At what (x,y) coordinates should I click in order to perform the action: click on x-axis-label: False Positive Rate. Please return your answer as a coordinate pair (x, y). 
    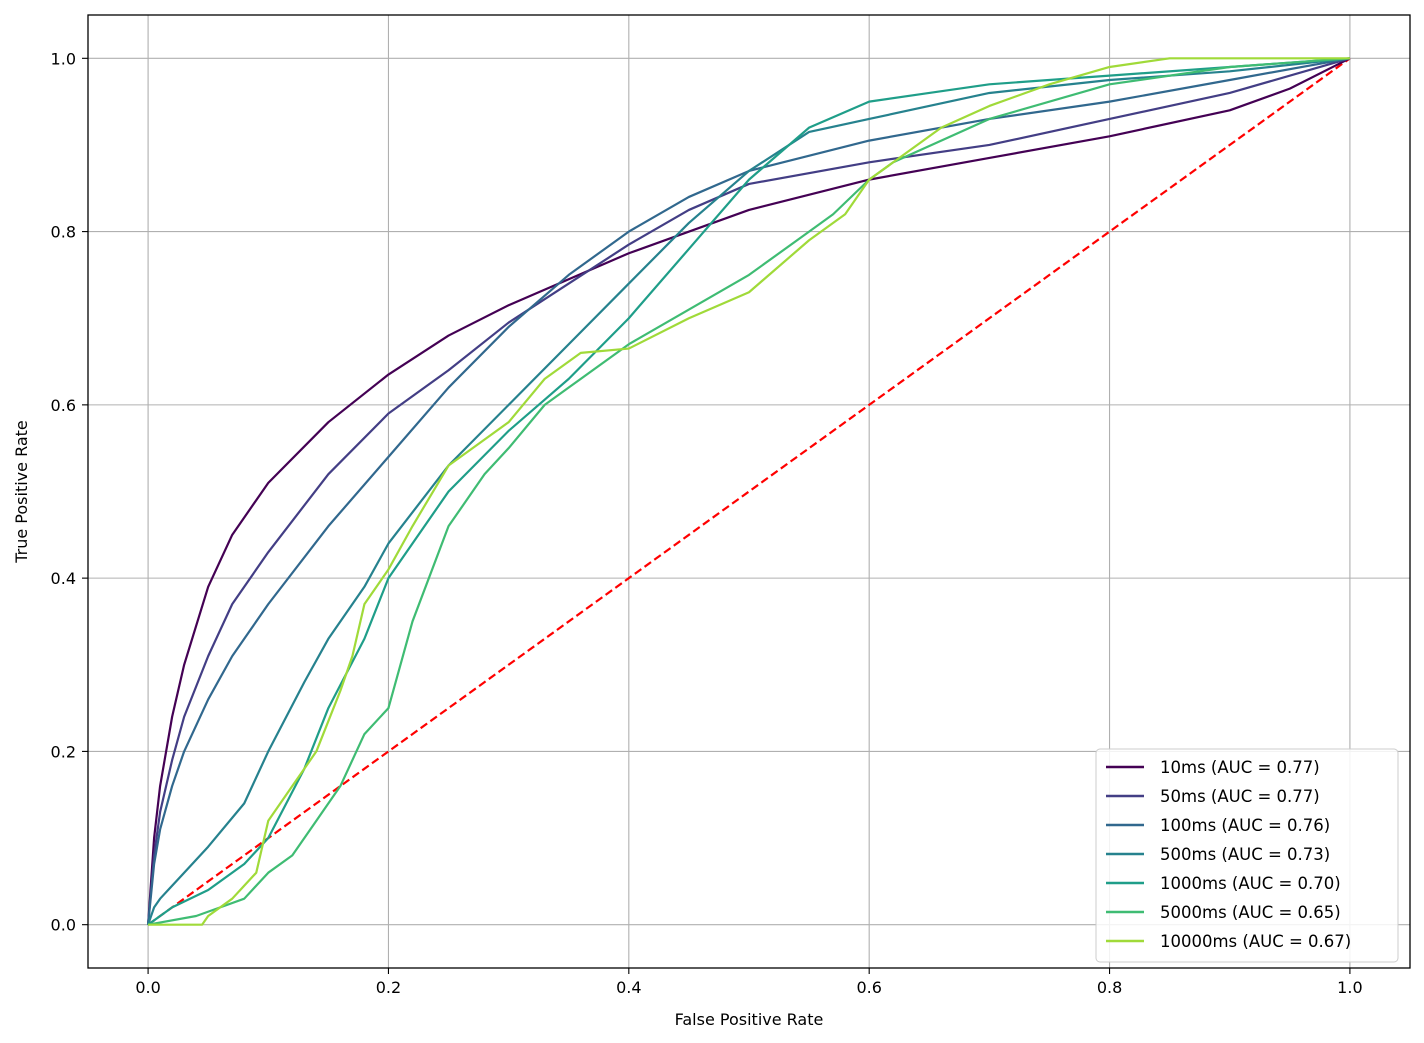
    Looking at the image, I should click on (749, 1019).